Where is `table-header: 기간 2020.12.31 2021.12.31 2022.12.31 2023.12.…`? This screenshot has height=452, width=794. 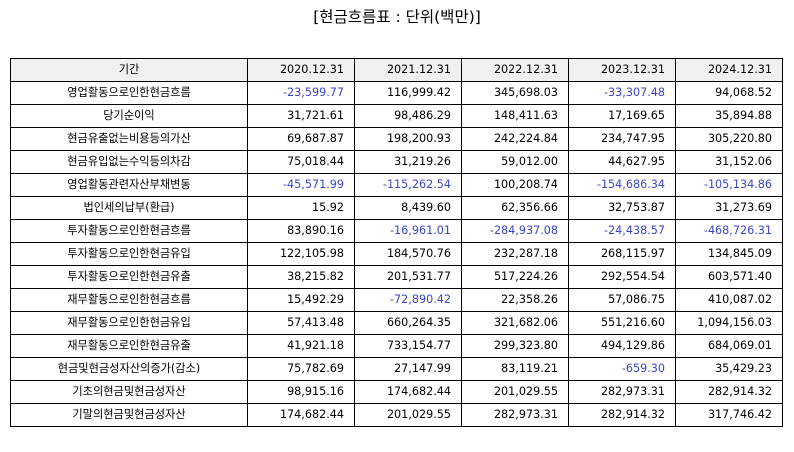
table-header: 기간 2020.12.31 2021.12.31 2022.12.31 2023.12.… is located at coordinates (396, 70).